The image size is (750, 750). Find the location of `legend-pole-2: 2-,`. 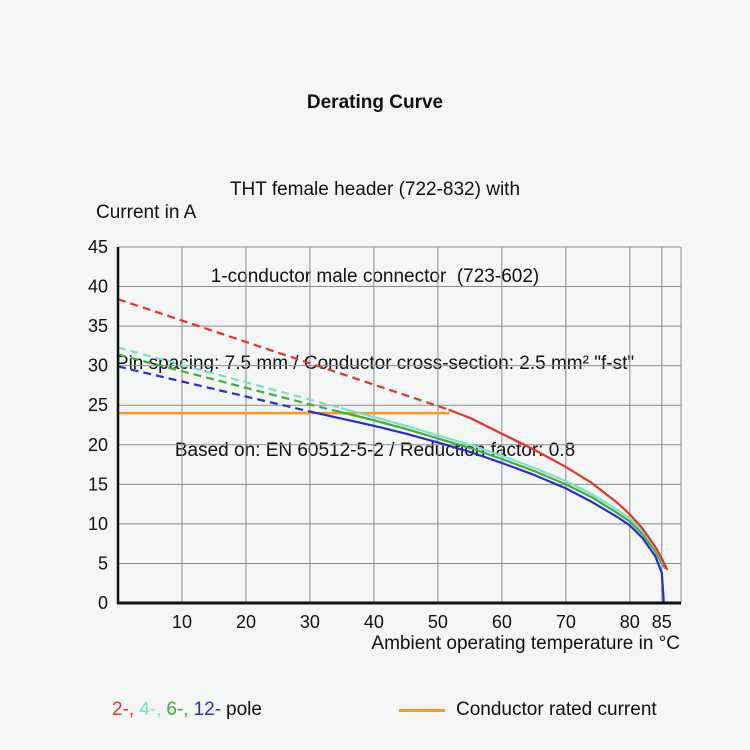

legend-pole-2: 2-, is located at coordinates (123, 709).